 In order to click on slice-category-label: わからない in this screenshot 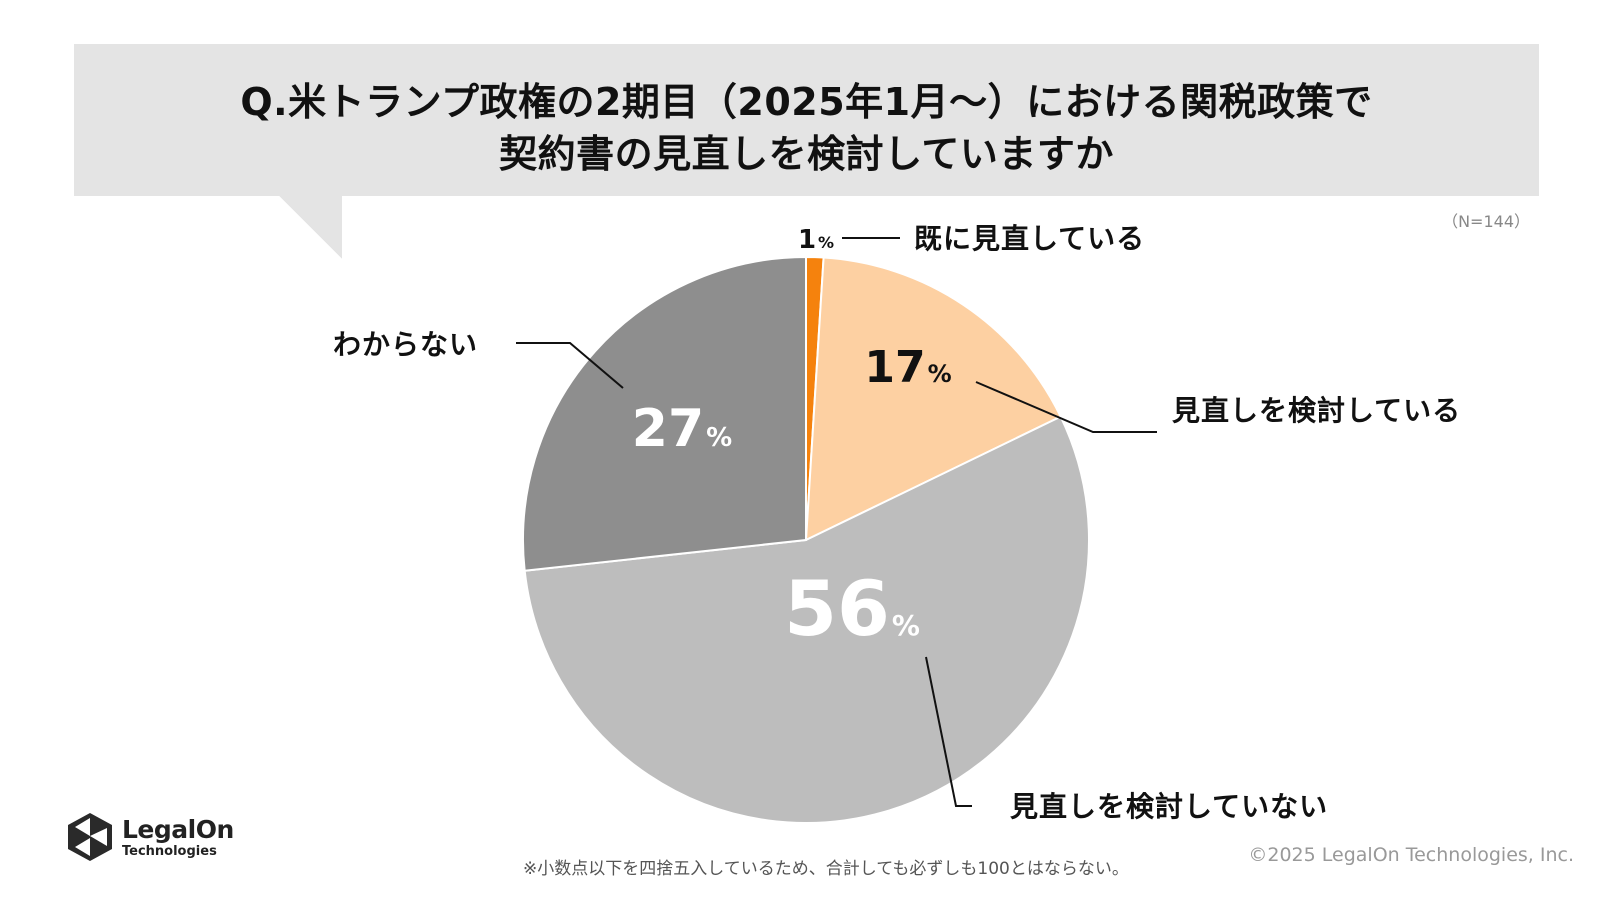, I will do `click(405, 344)`.